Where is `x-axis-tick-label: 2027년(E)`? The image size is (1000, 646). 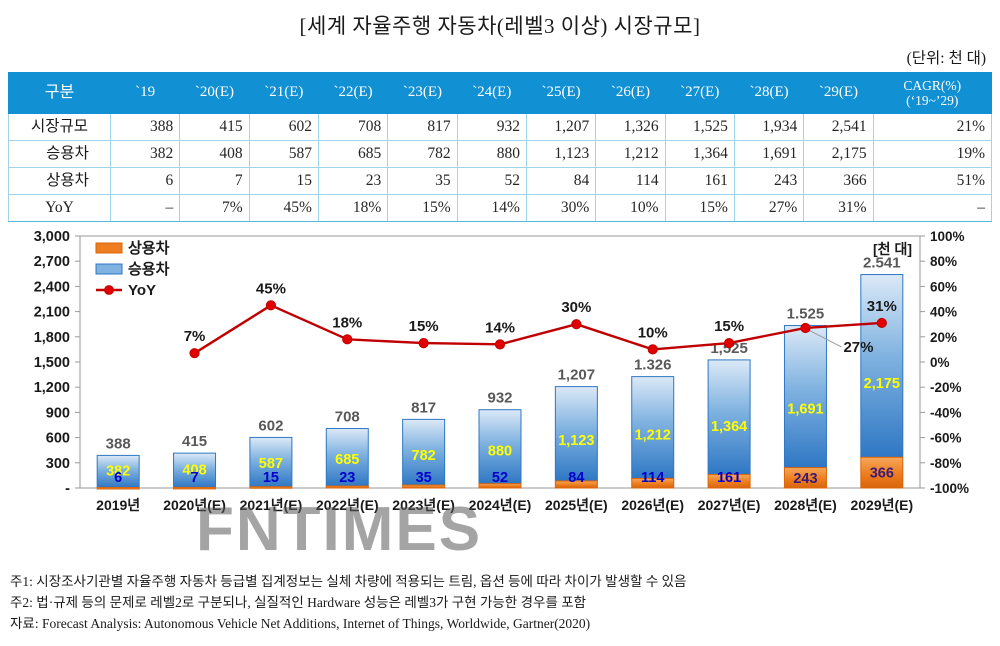 x-axis-tick-label: 2027년(E) is located at coordinates (729, 505).